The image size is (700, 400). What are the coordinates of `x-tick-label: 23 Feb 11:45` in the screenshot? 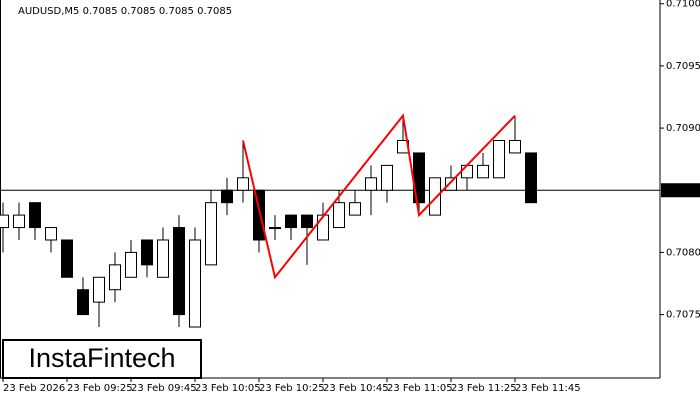 It's located at (548, 388).